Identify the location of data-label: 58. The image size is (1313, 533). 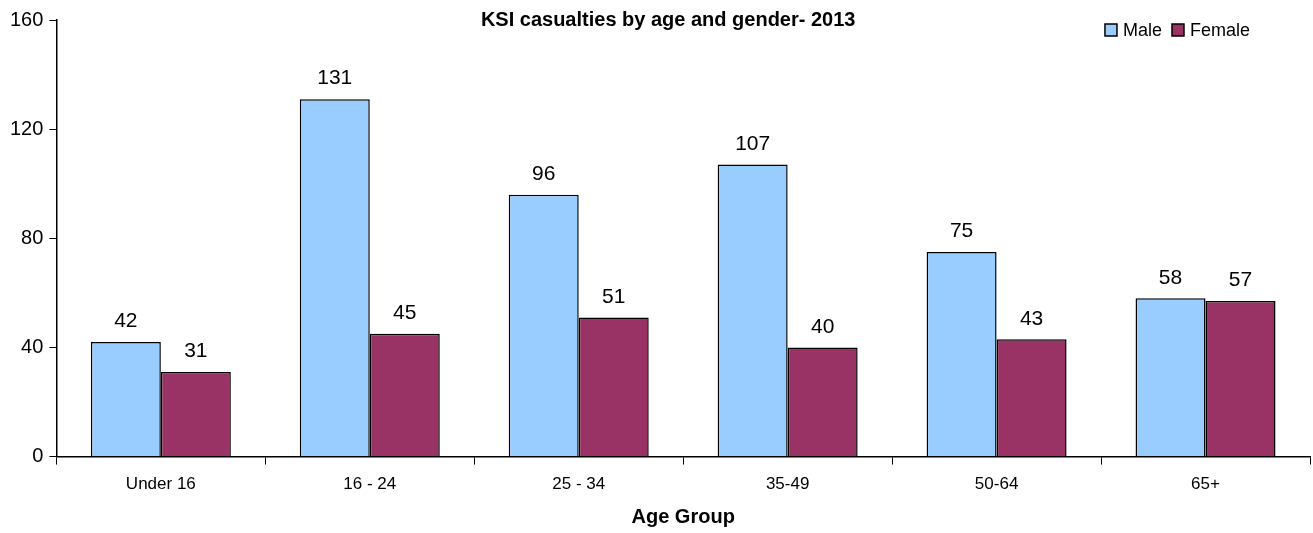
(1170, 276).